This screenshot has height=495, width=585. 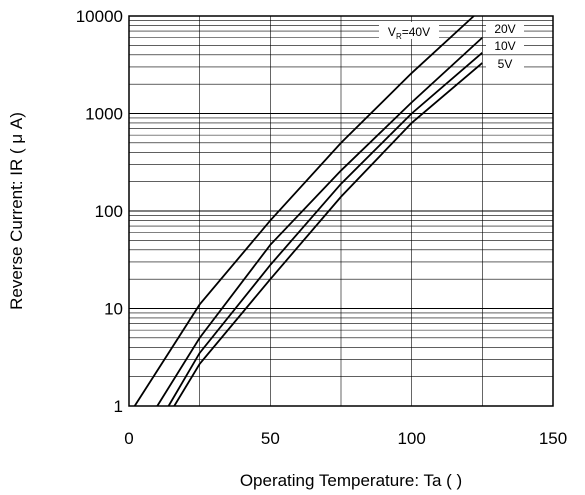 I want to click on x-axis-ticks: 0 50 100 150, so click(x=345, y=438).